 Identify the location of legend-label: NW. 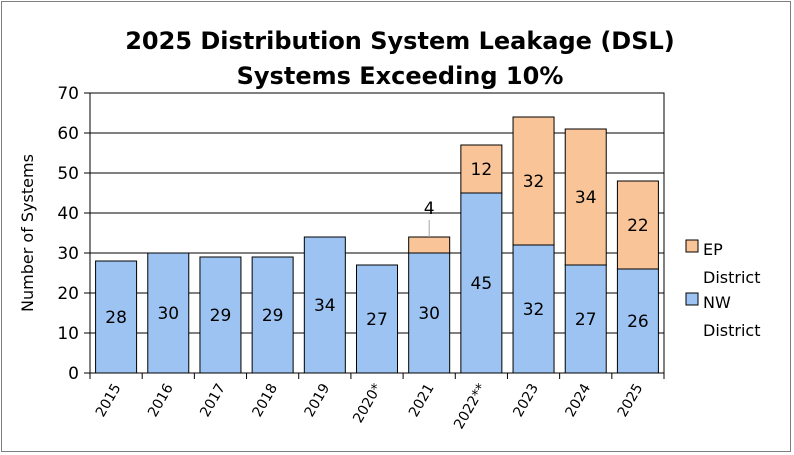
(717, 302).